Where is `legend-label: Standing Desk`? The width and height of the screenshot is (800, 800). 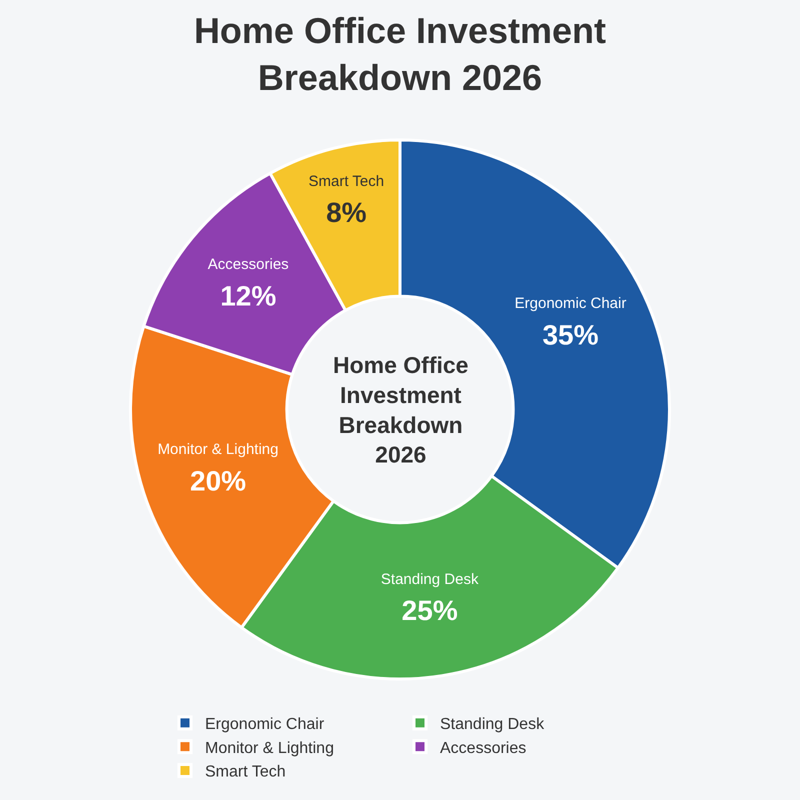
legend-label: Standing Desk is located at coordinates (493, 725).